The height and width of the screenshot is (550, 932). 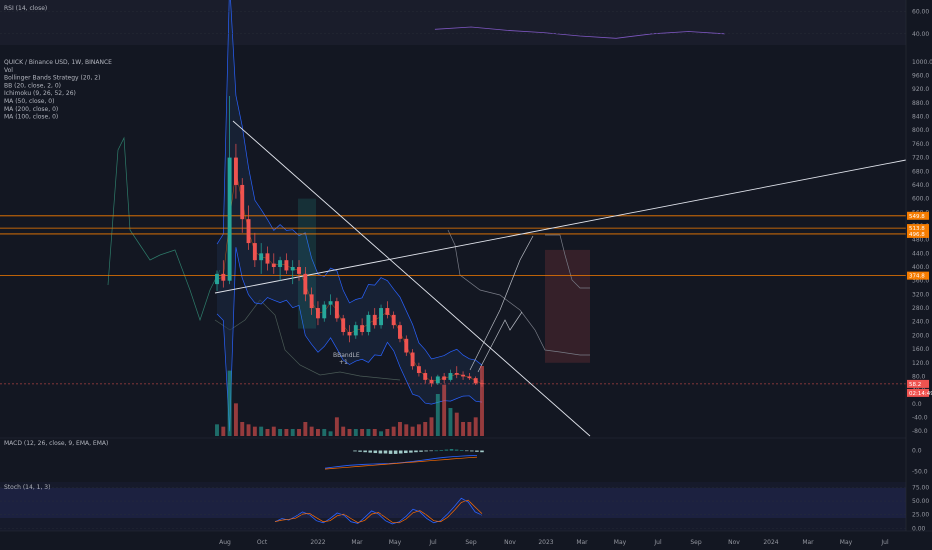 I want to click on price-tick-label: 680.0, so click(x=920, y=171).